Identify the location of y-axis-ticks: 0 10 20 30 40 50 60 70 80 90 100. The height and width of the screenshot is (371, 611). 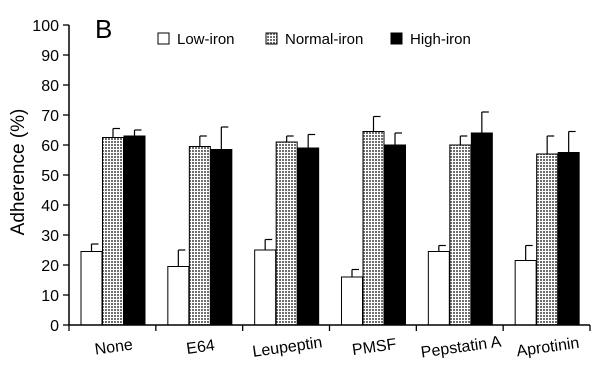
(50, 176).